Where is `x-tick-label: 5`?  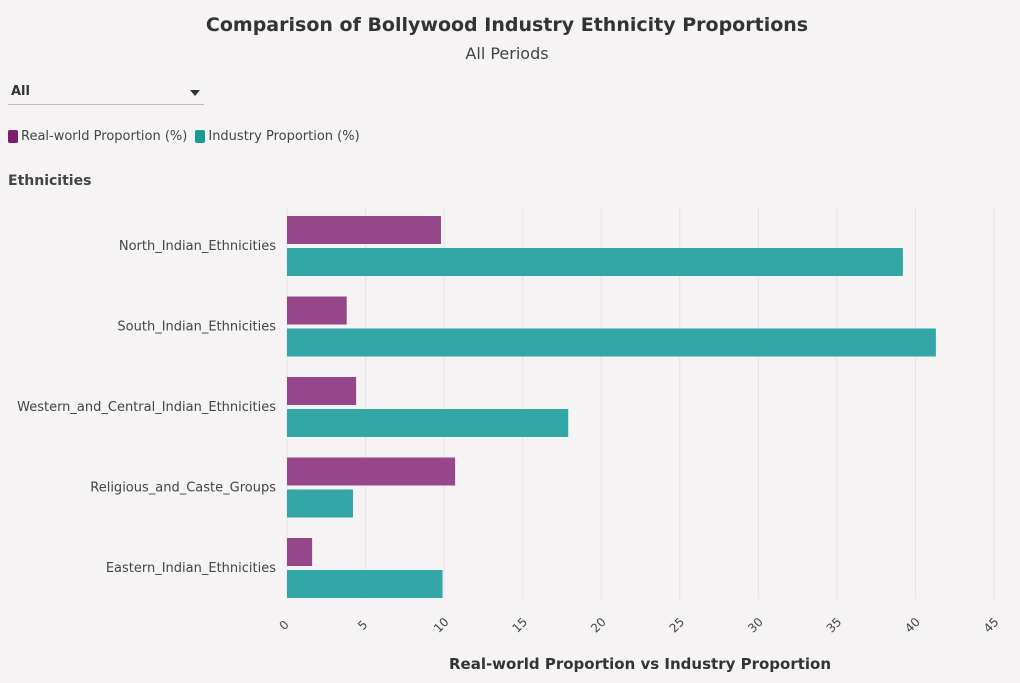 x-tick-label: 5 is located at coordinates (362, 625).